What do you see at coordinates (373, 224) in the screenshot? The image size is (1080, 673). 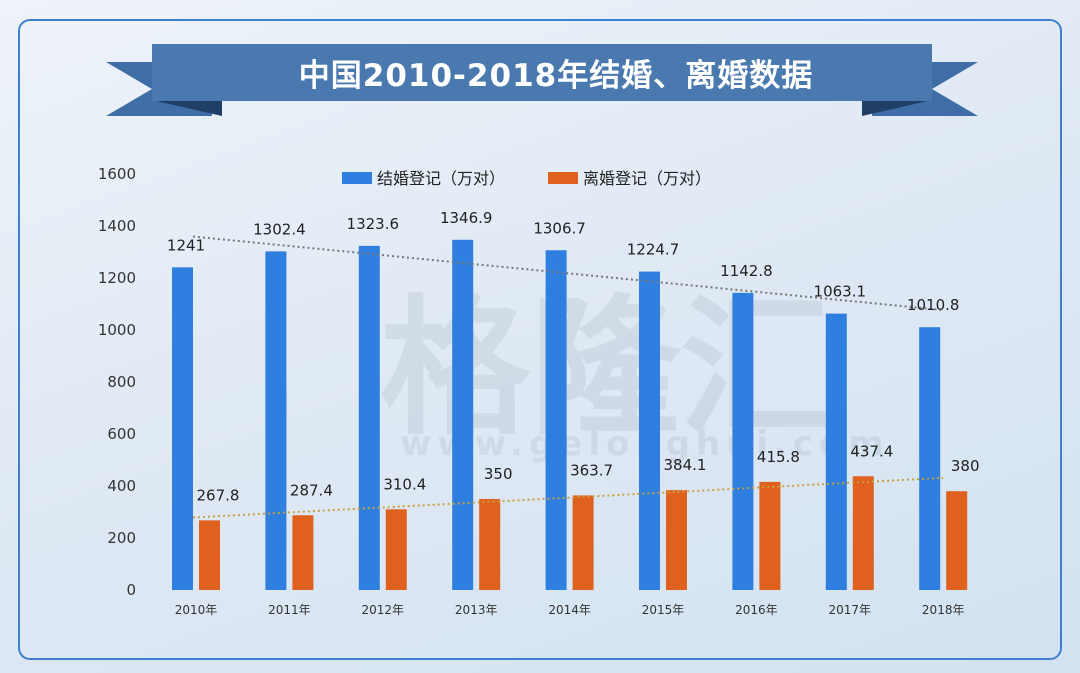 I see `data-label: 1323.6` at bounding box center [373, 224].